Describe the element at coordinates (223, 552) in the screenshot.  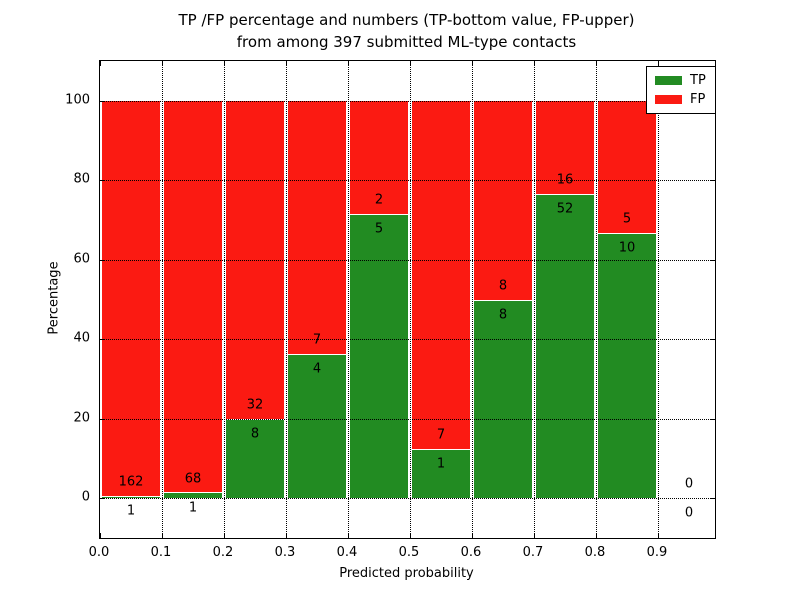
I see `x-tick-label: 0.2` at that location.